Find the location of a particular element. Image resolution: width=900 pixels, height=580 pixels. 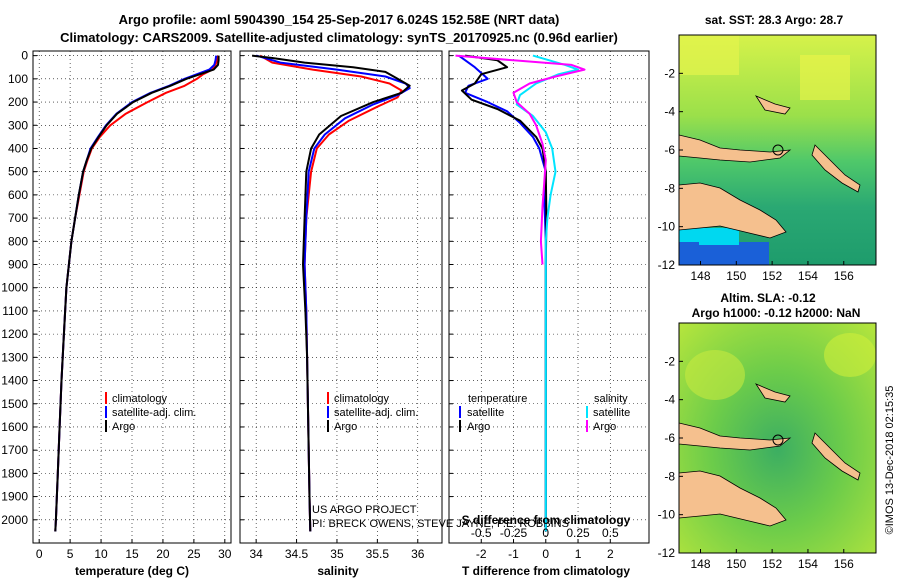

depth-tick-label: 1100 is located at coordinates (15, 311).